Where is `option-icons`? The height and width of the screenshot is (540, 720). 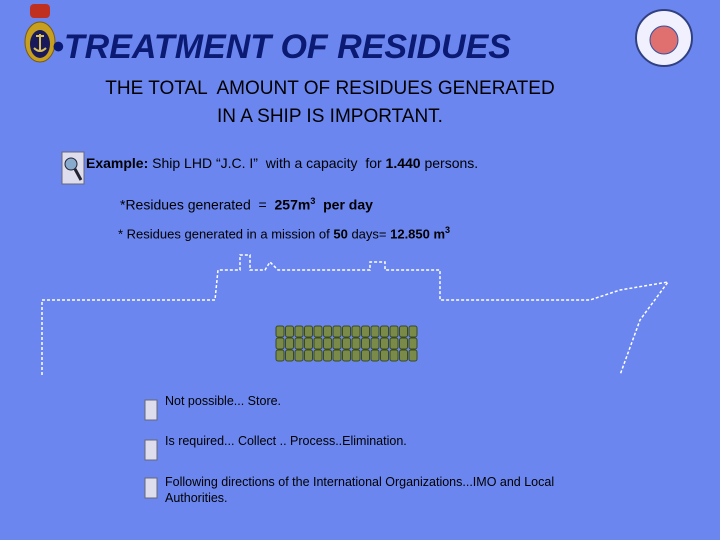
option-icons is located at coordinates (151, 449).